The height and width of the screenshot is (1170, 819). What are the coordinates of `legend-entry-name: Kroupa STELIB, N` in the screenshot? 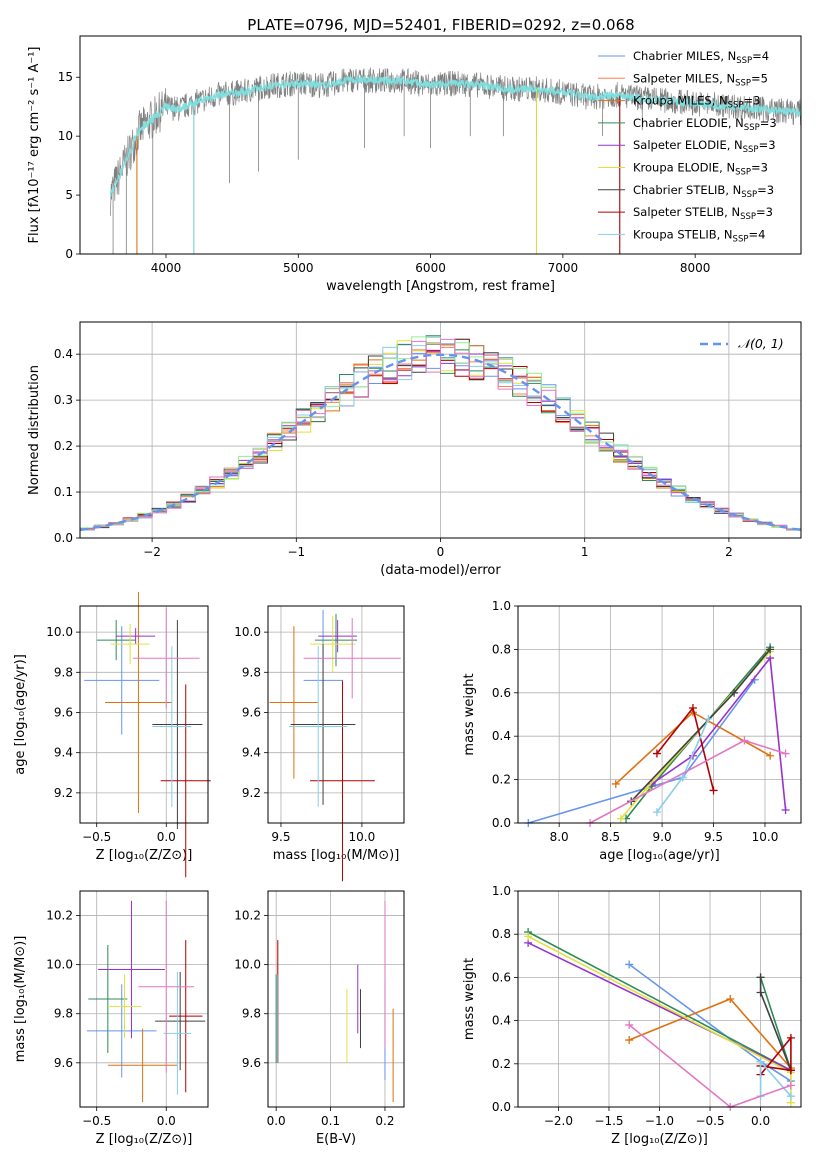 It's located at (683, 234).